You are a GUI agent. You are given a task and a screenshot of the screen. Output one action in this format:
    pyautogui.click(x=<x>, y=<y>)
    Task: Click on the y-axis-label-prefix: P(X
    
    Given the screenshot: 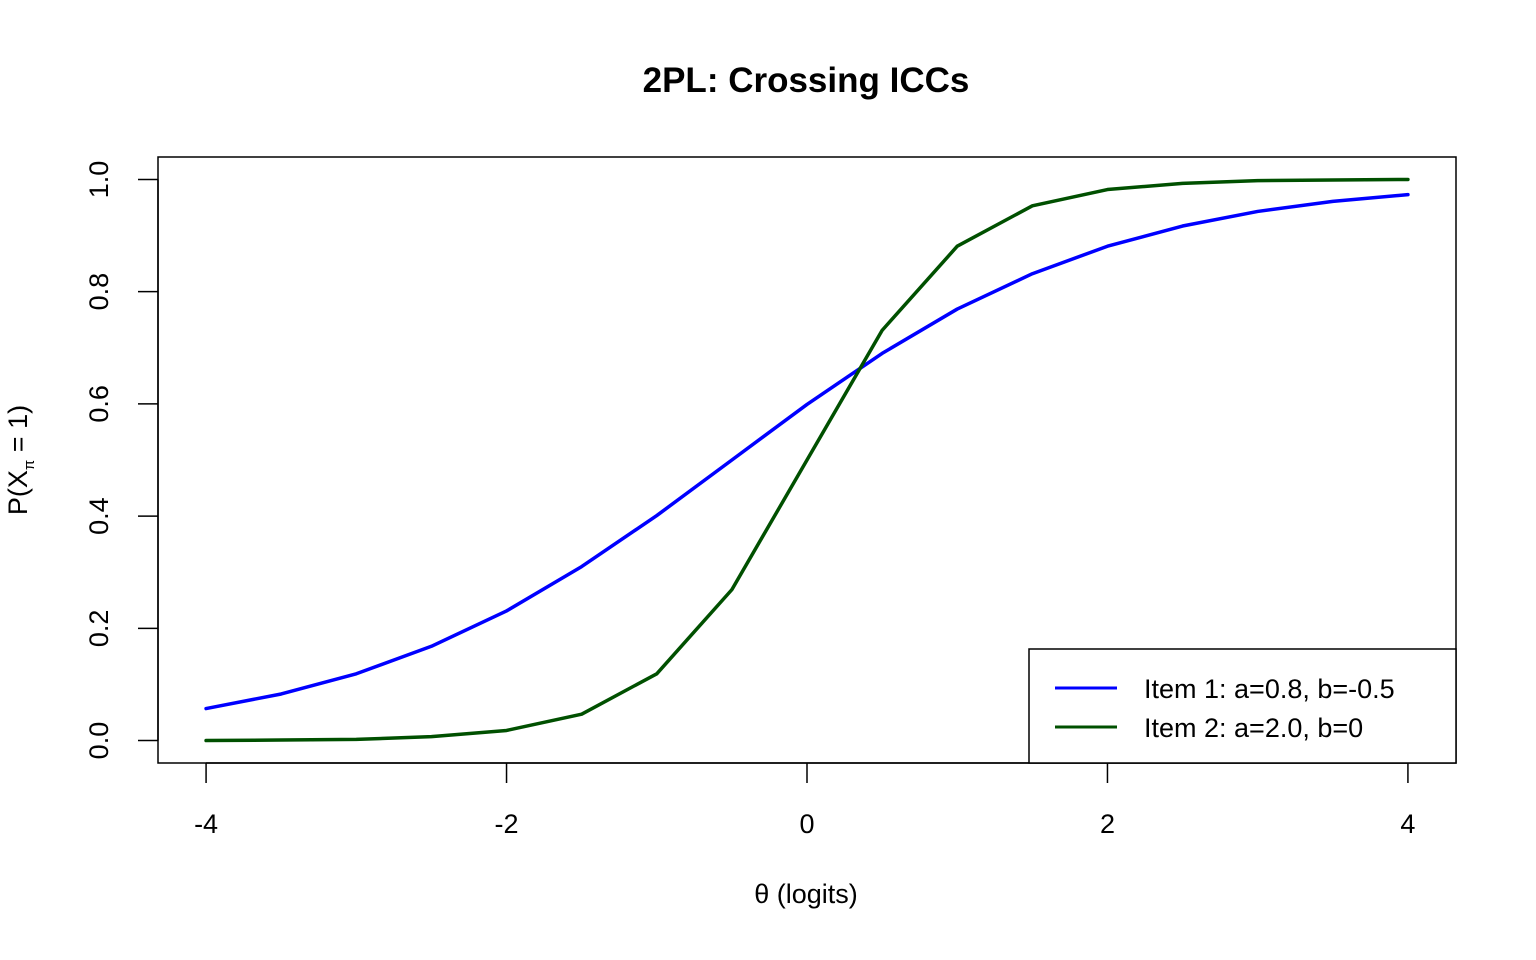 What is the action you would take?
    pyautogui.click(x=18, y=492)
    